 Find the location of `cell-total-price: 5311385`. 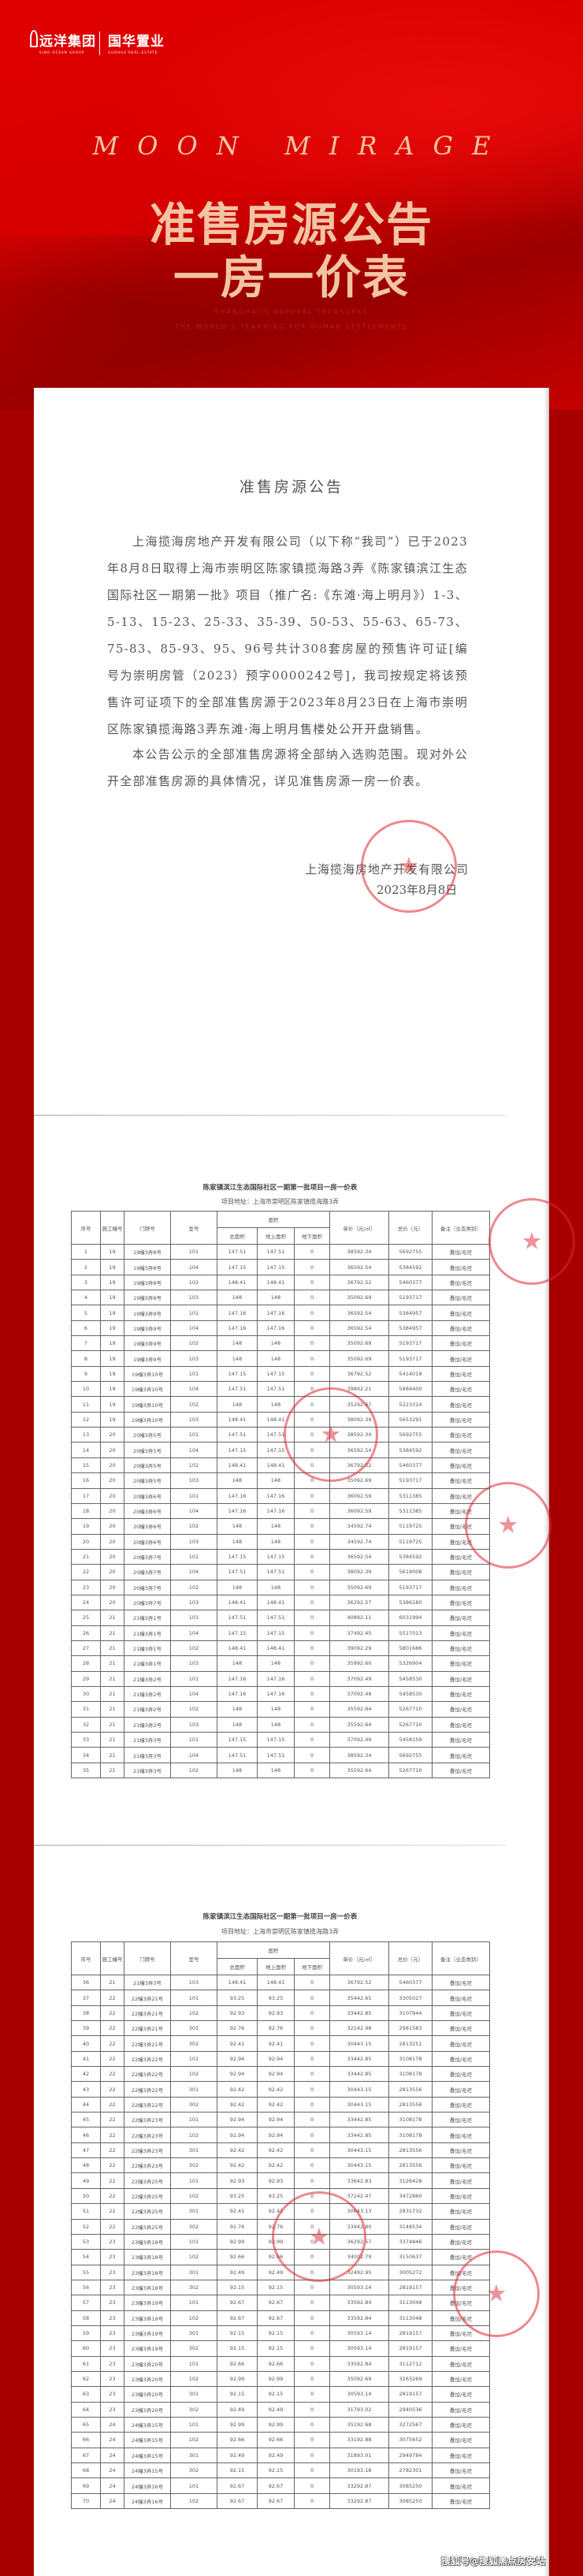

cell-total-price: 5311385 is located at coordinates (410, 1511).